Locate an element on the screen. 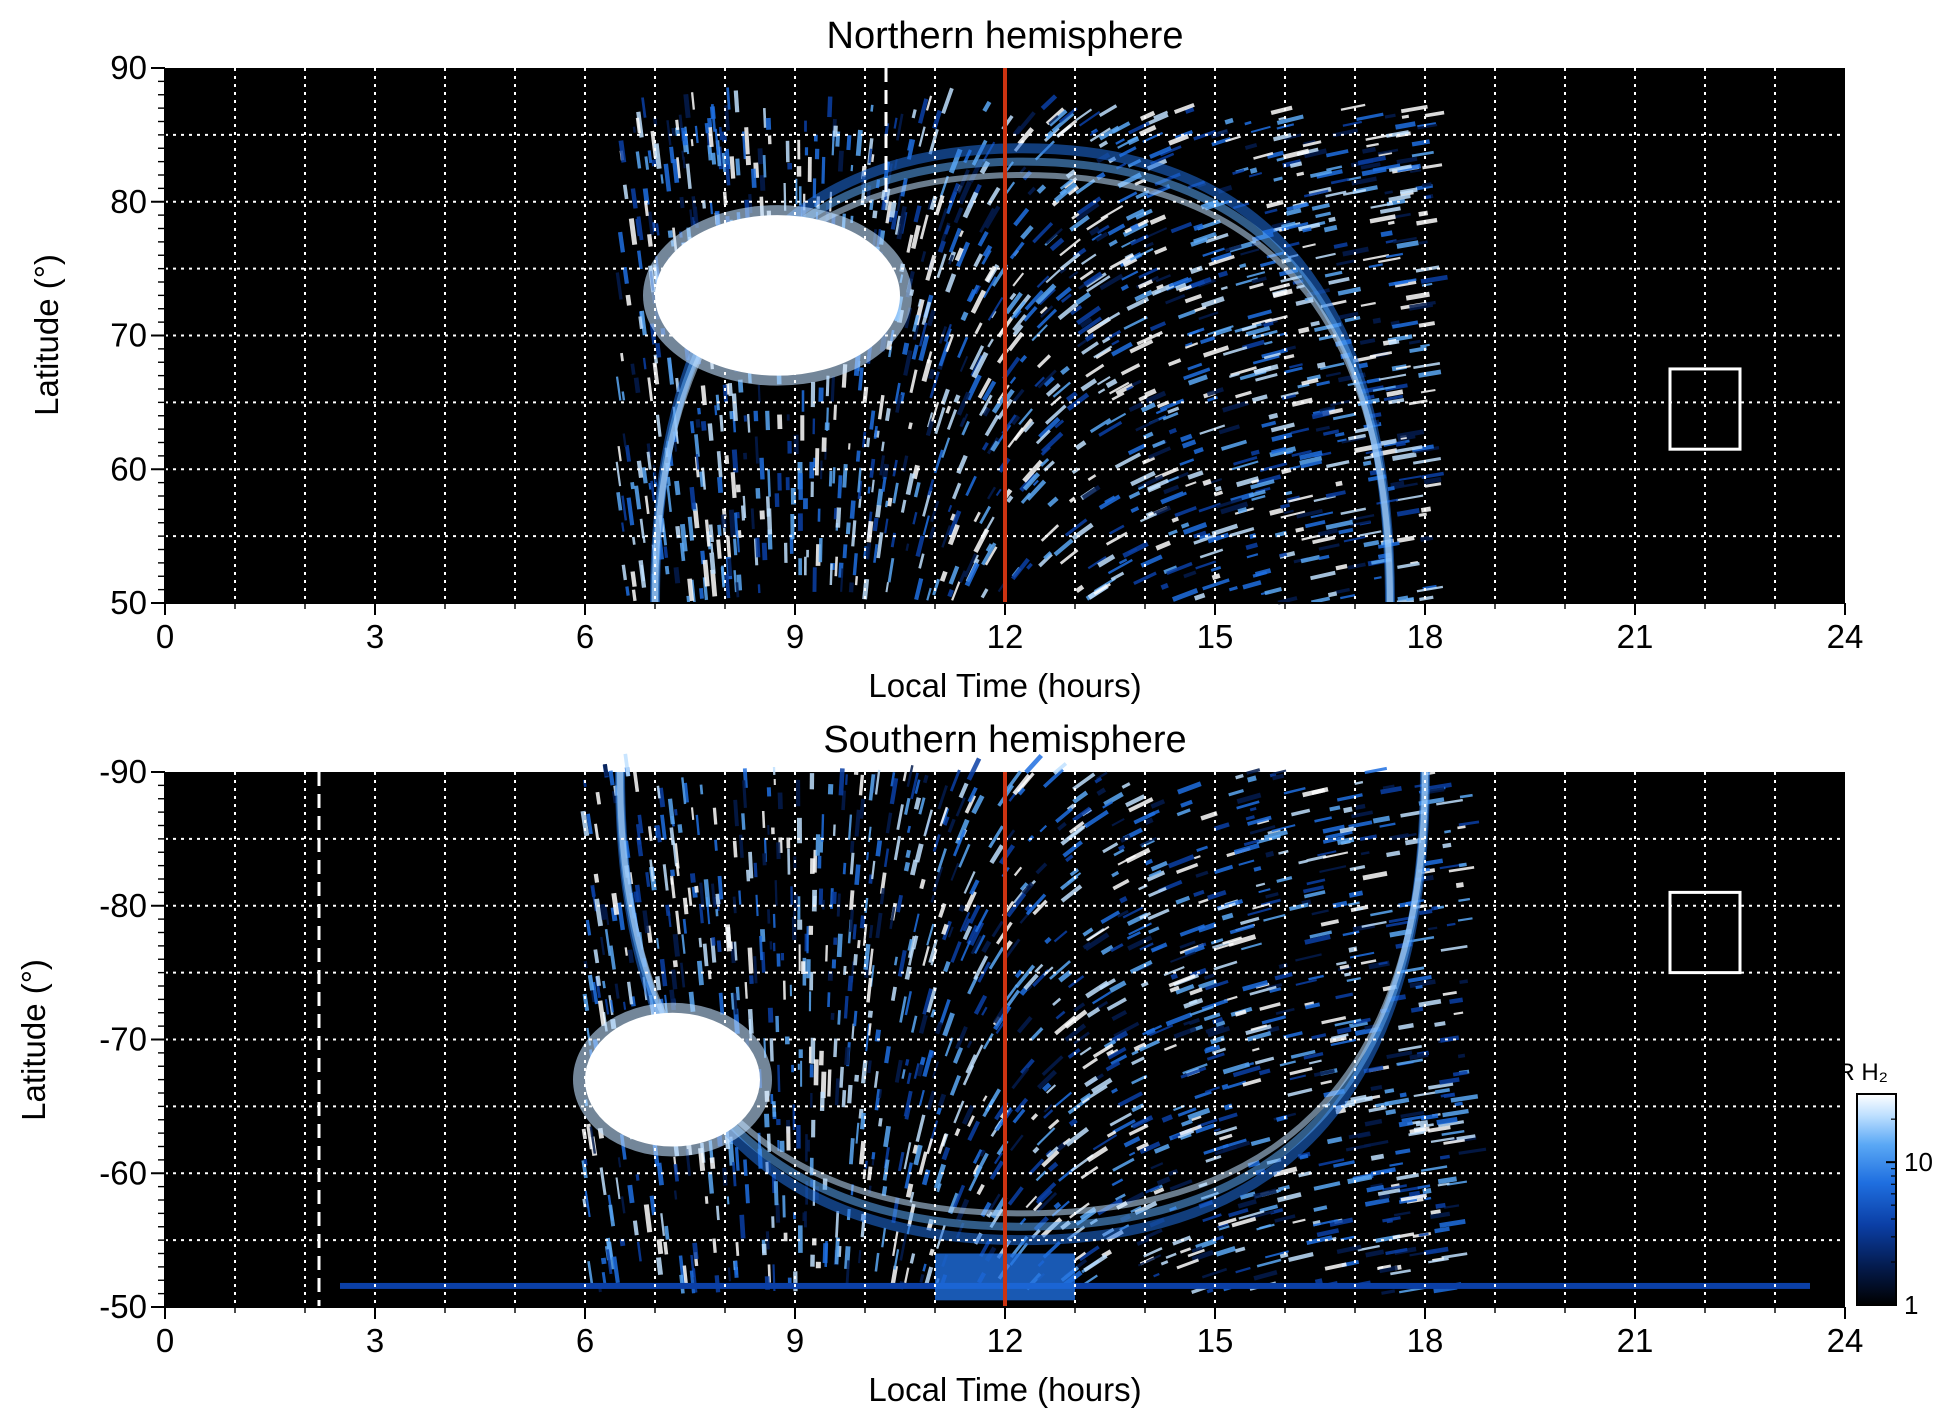  colorbar-scale is located at coordinates (1876, 1199).